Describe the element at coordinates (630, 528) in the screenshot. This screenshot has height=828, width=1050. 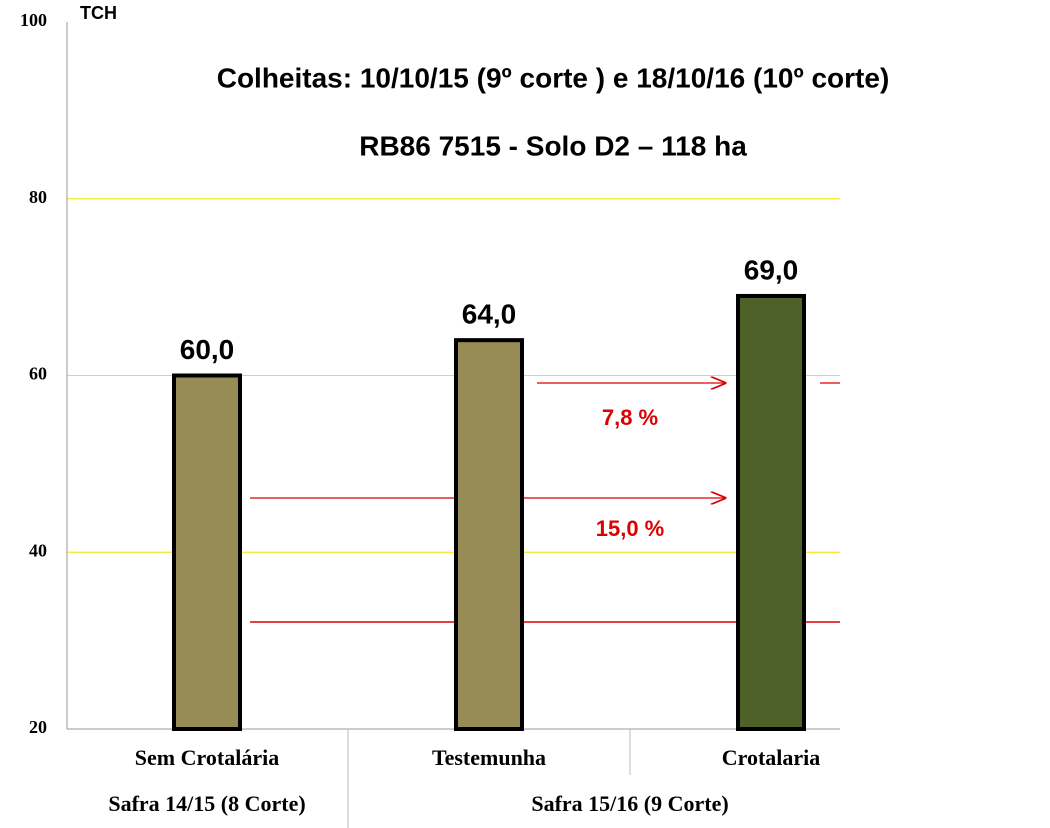
I see `annotation: 15,0 %` at that location.